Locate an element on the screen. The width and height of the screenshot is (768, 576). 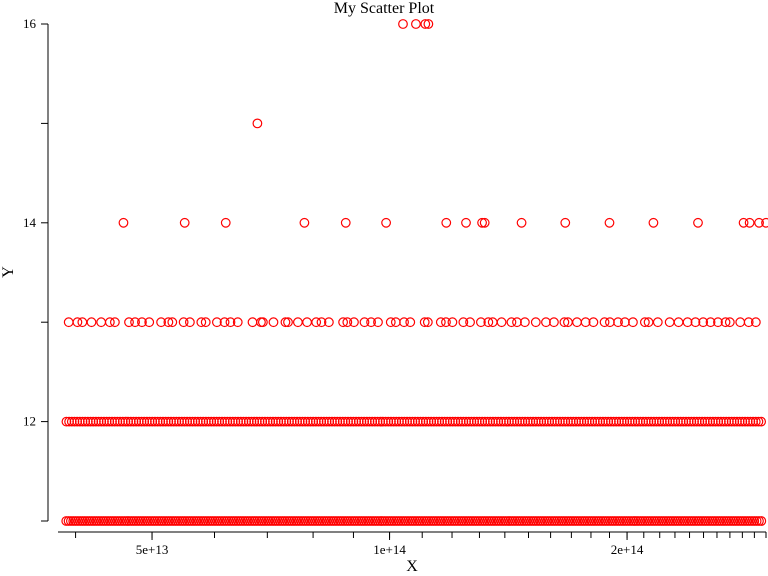
x-axis-title: X is located at coordinates (412, 566).